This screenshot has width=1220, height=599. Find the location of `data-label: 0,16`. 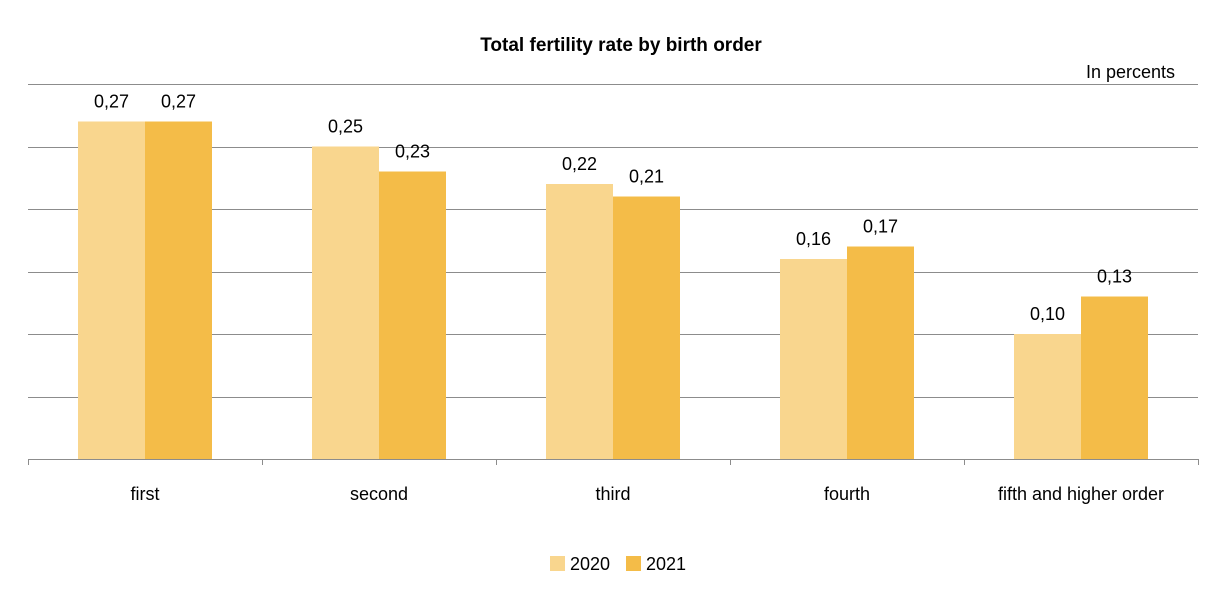

data-label: 0,16 is located at coordinates (813, 239).